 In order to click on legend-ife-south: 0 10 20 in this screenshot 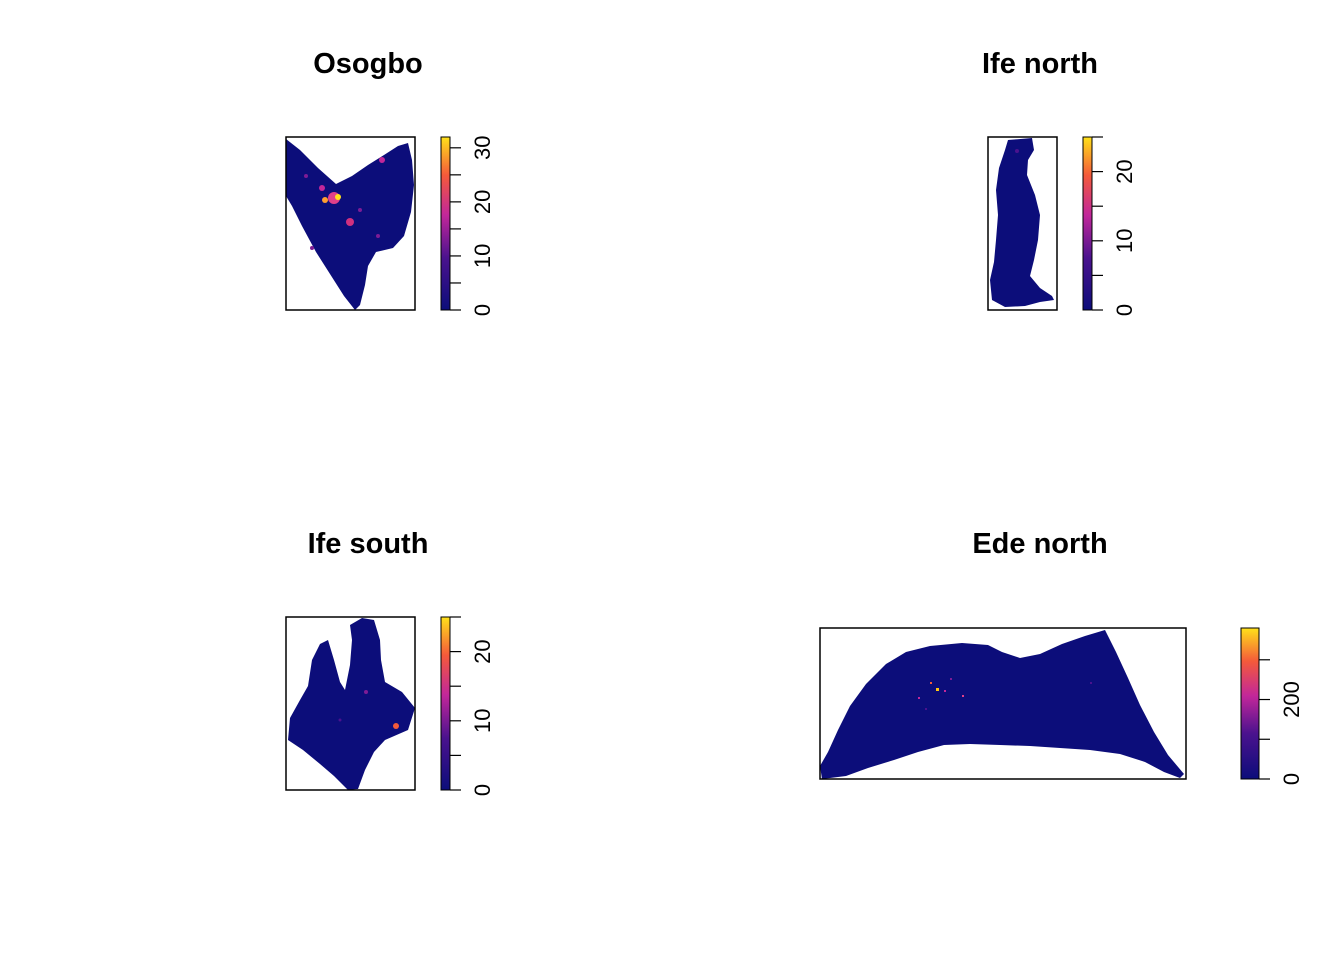, I will do `click(467, 706)`.